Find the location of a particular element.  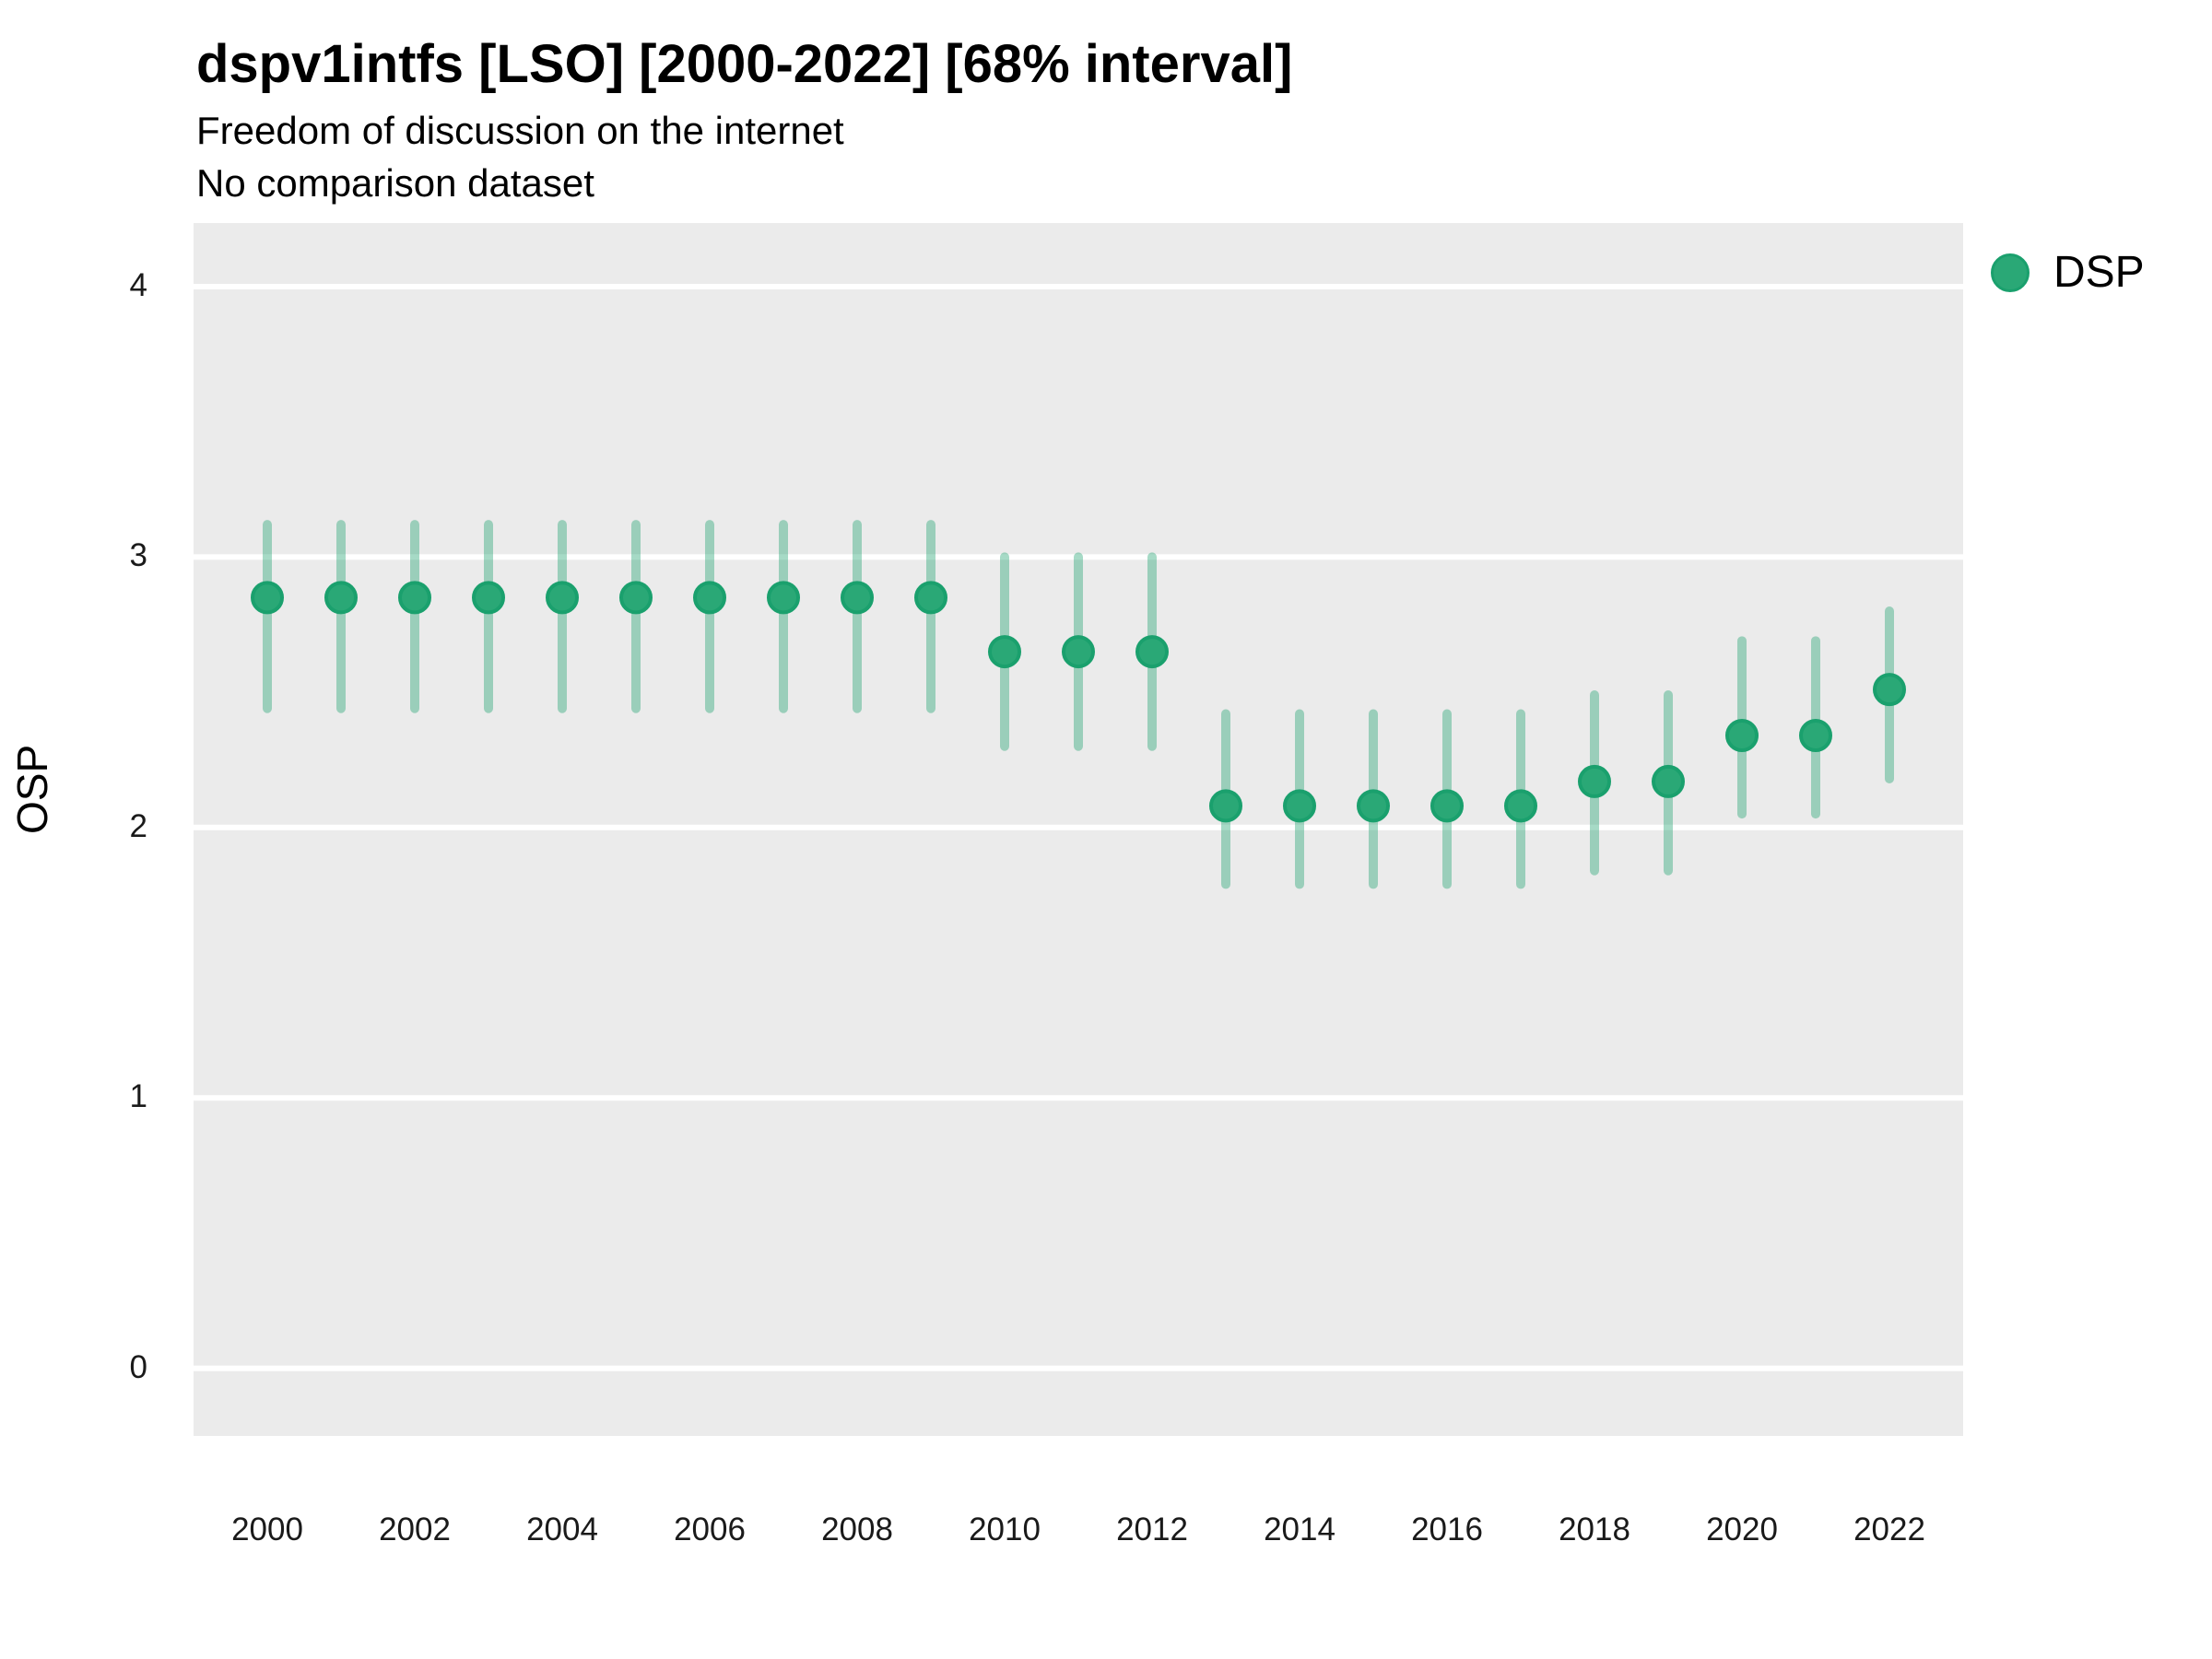

x-tick-label-2020: 2020 is located at coordinates (1742, 1529).